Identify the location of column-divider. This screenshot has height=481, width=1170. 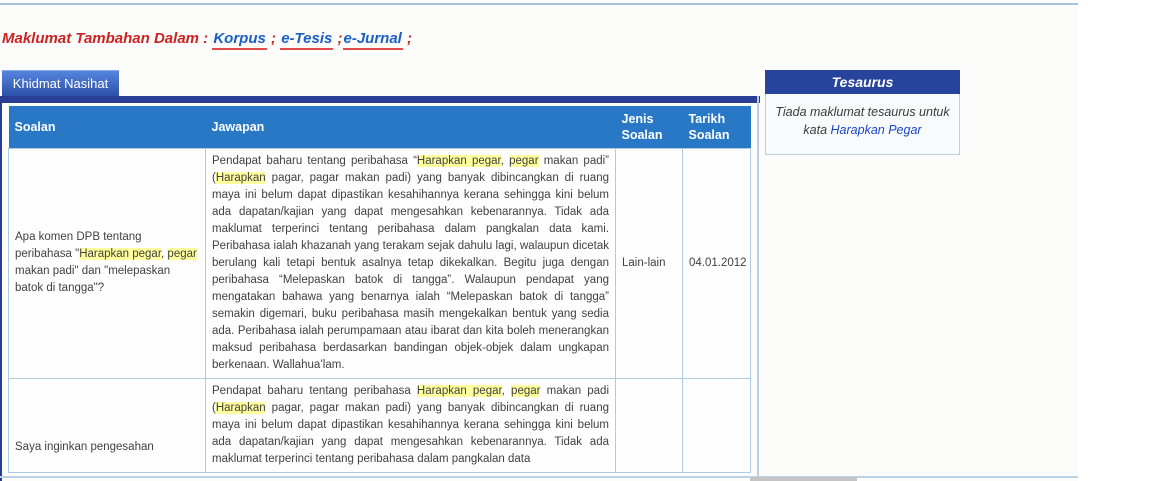
(758, 288).